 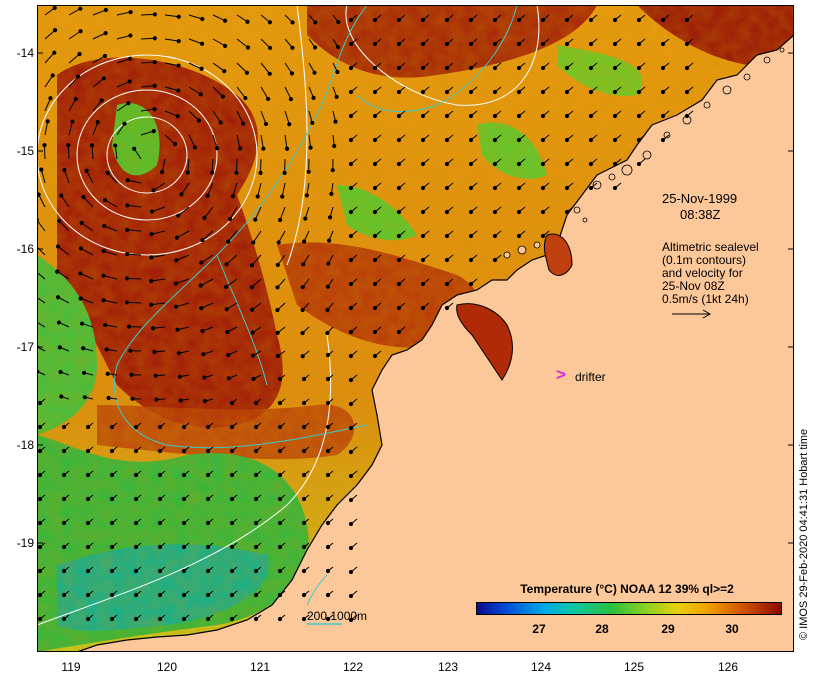 I want to click on collier-bay-inlet, so click(x=558, y=254).